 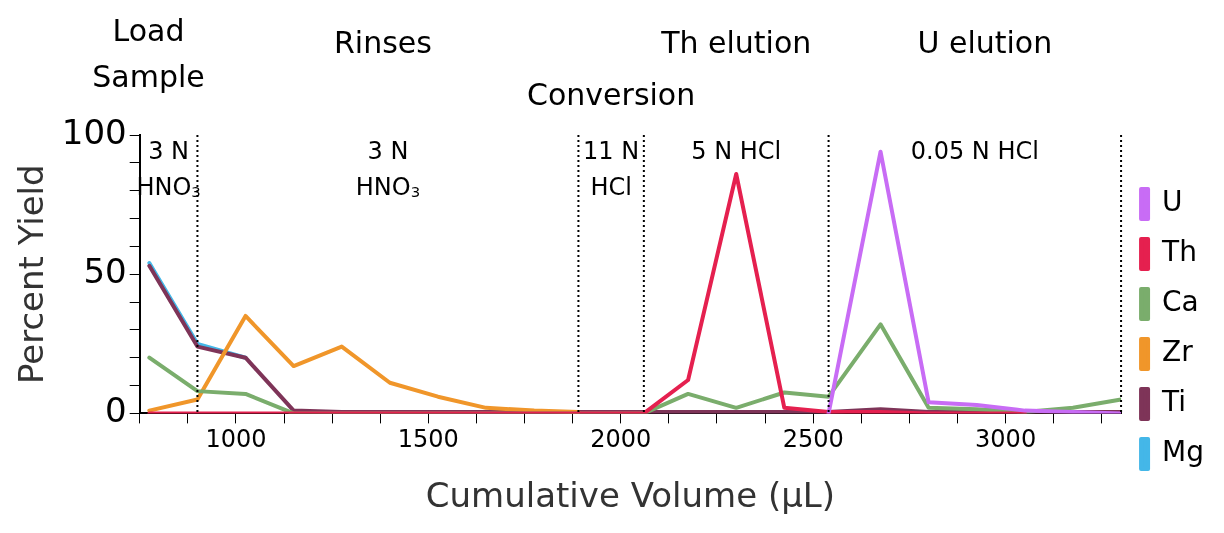 What do you see at coordinates (1174, 402) in the screenshot?
I see `legend-label: Ti` at bounding box center [1174, 402].